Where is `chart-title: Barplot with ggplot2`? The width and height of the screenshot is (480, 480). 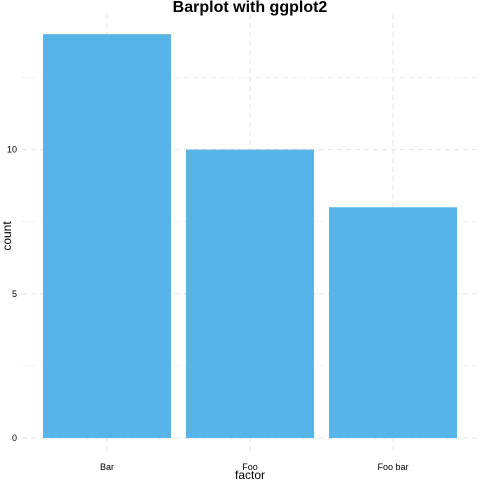 chart-title: Barplot with ggplot2 is located at coordinates (250, 8).